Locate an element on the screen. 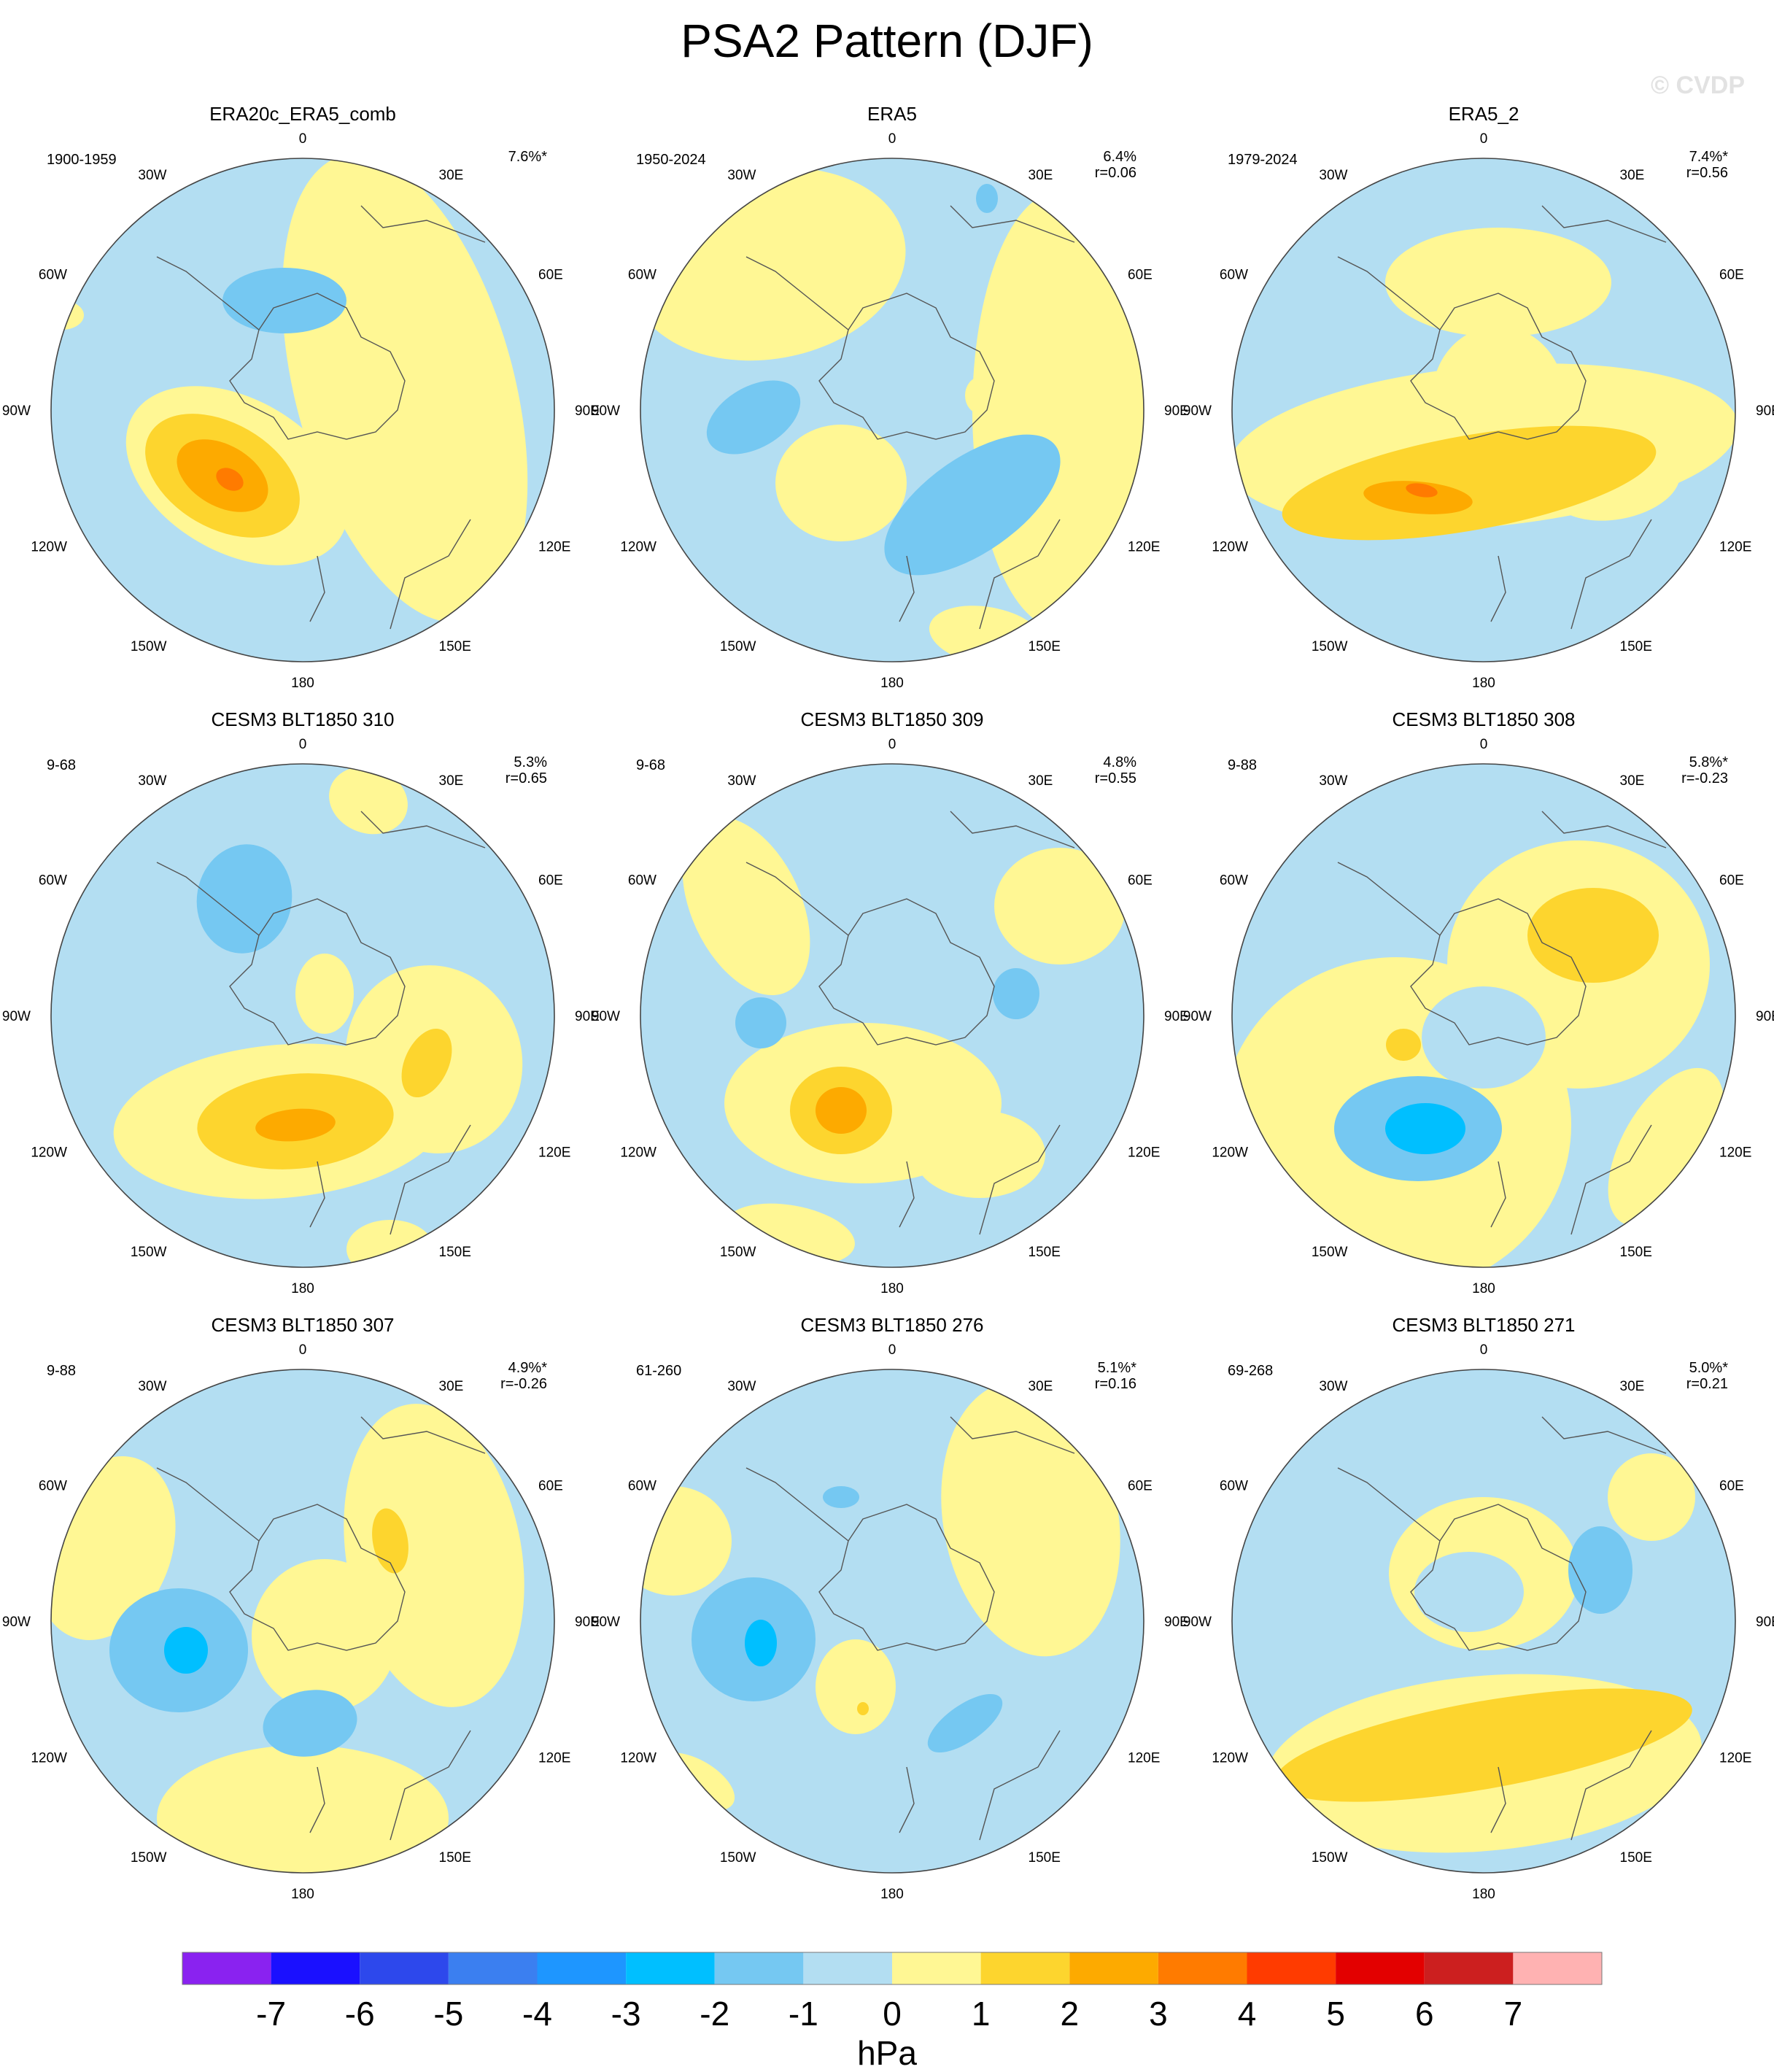  panel-correlation: r=-0.26 is located at coordinates (523, 1384).